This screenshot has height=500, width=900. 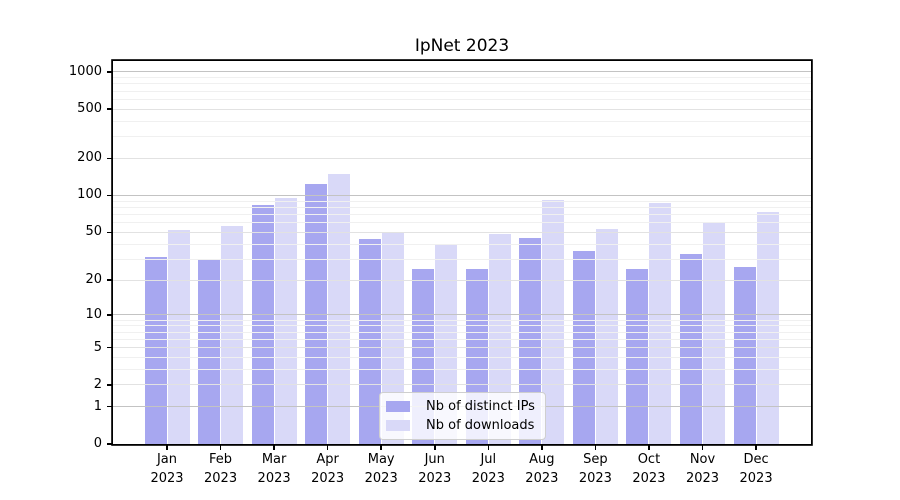 What do you see at coordinates (89, 158) in the screenshot?
I see `y-tick-label-200: 200` at bounding box center [89, 158].